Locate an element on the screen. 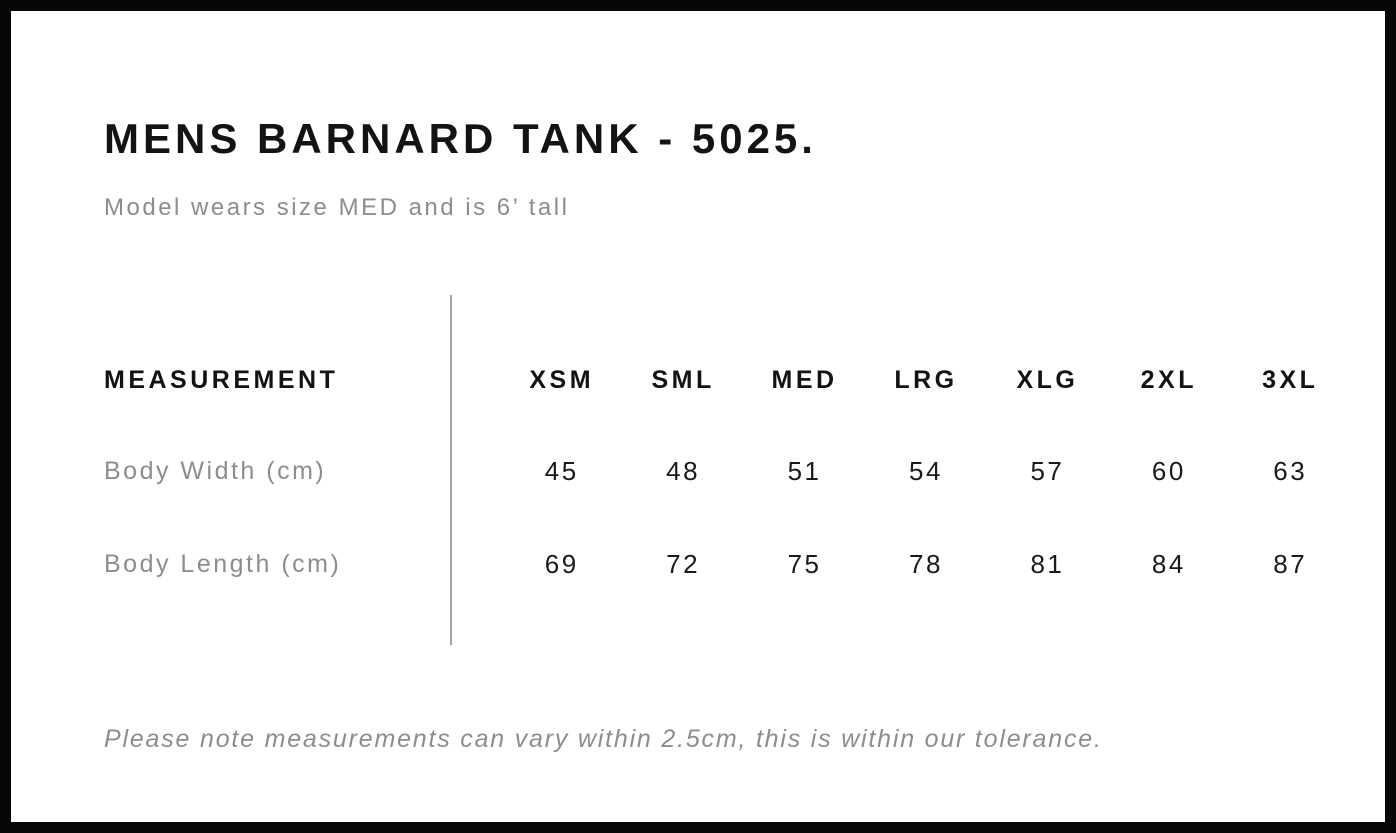 The height and width of the screenshot is (833, 1396). body-width-value-lrg: 54 is located at coordinates (926, 471).